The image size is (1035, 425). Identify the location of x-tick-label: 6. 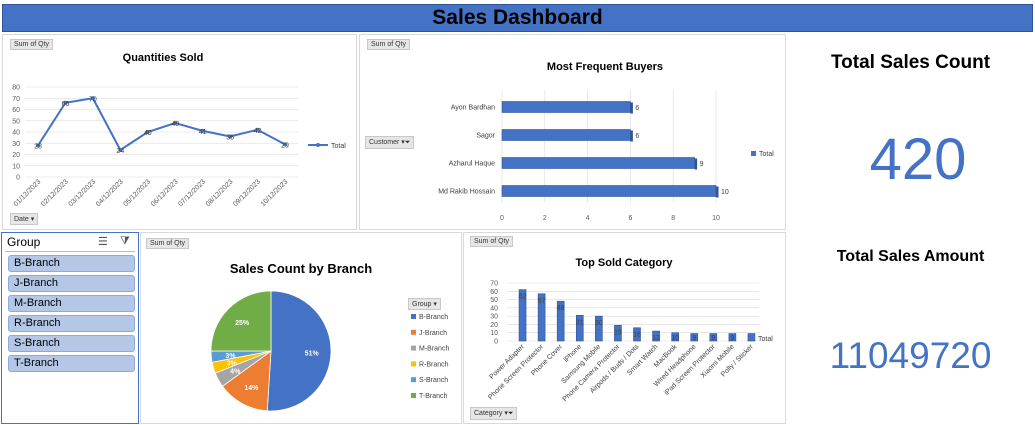
(630, 218).